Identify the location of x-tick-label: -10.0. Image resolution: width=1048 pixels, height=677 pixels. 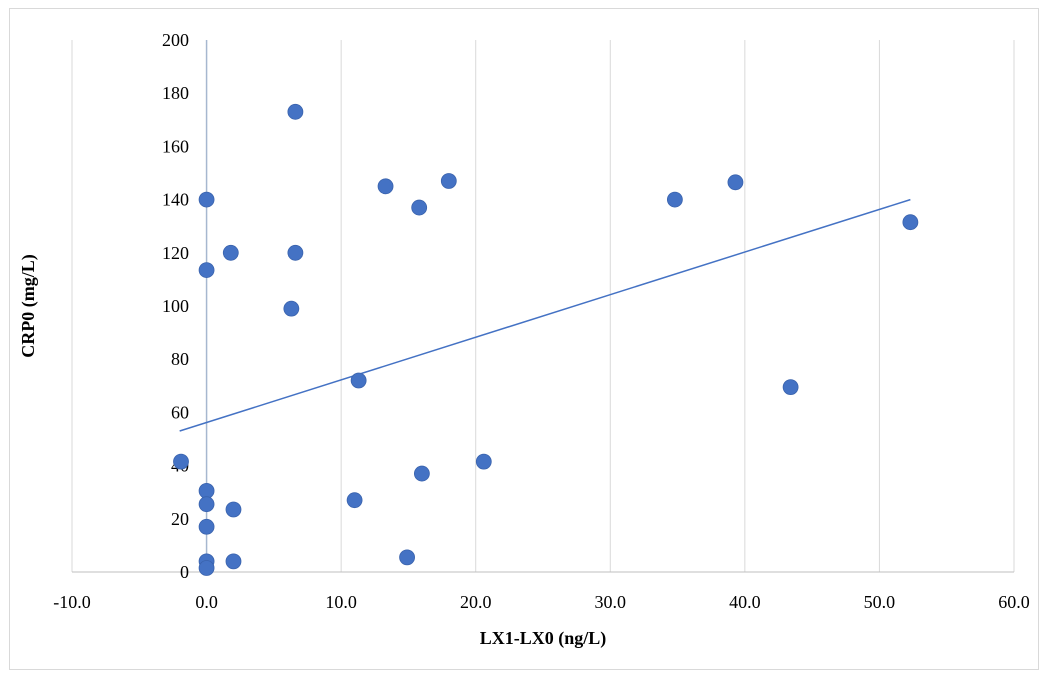
(72, 602).